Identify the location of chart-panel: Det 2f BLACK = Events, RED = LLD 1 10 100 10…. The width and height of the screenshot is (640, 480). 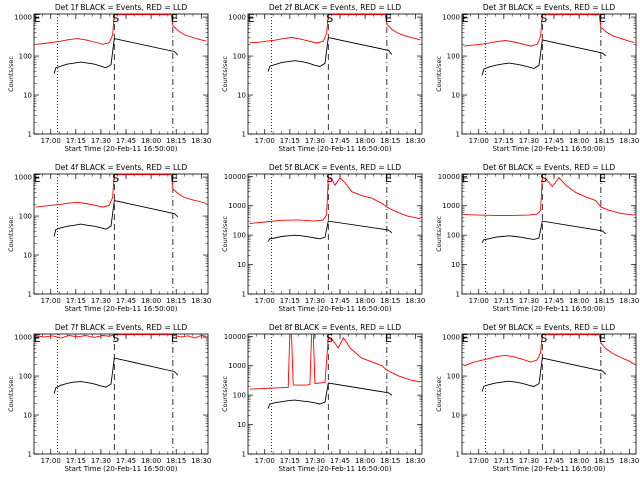
(323, 78).